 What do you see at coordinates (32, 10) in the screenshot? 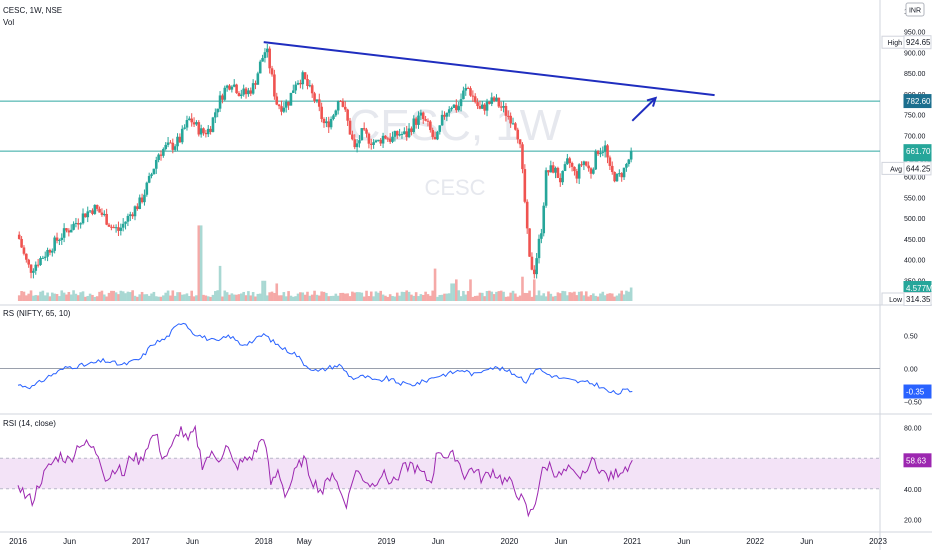
I see `symbol-legend: CESC, 1W, NSE` at bounding box center [32, 10].